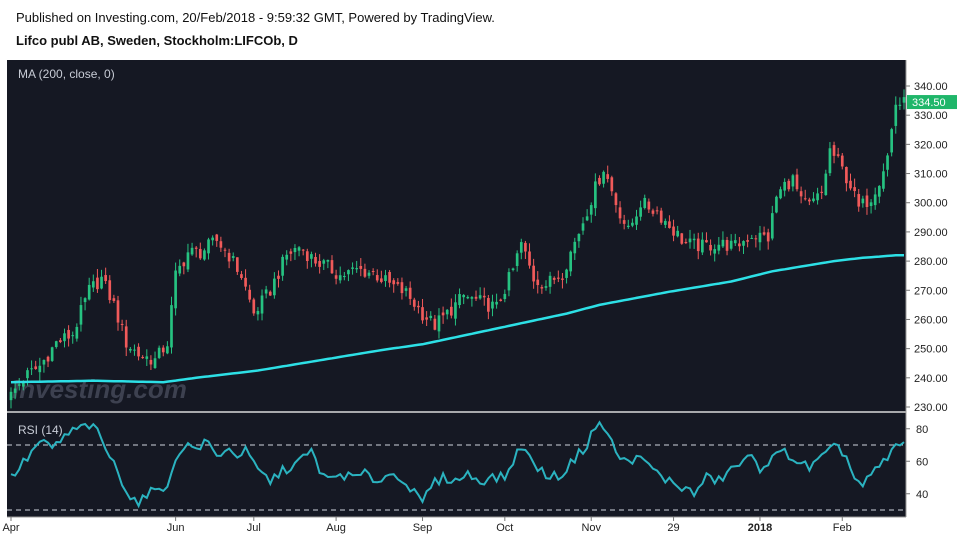 Image resolution: width=960 pixels, height=545 pixels. What do you see at coordinates (99, 389) in the screenshot?
I see `watermark-text: Investing.com` at bounding box center [99, 389].